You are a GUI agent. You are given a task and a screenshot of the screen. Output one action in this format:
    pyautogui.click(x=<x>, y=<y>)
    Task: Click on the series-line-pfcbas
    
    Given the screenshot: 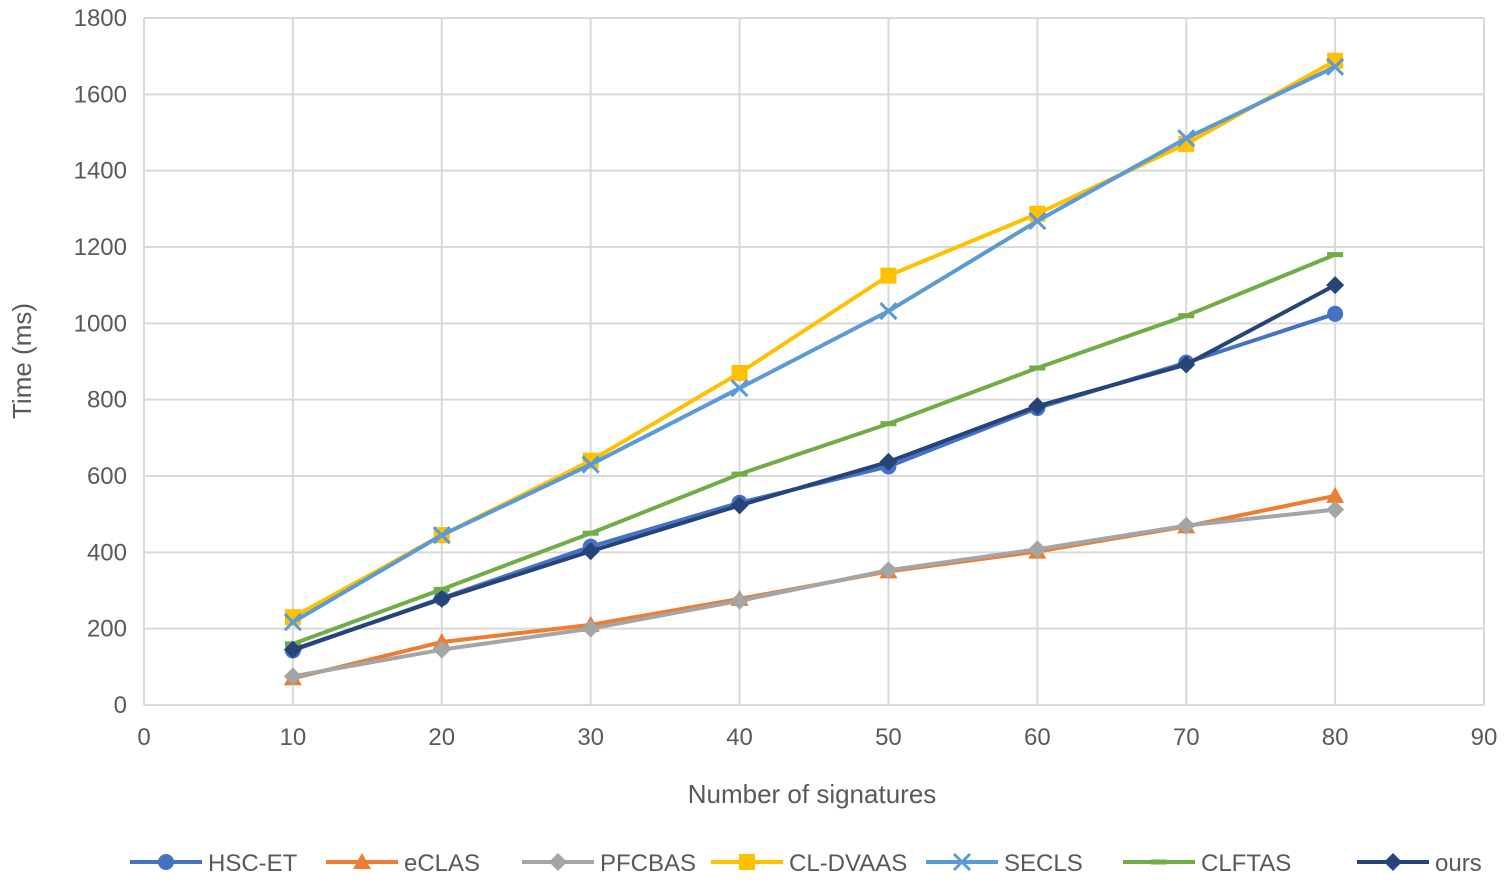 What is the action you would take?
    pyautogui.click(x=814, y=593)
    